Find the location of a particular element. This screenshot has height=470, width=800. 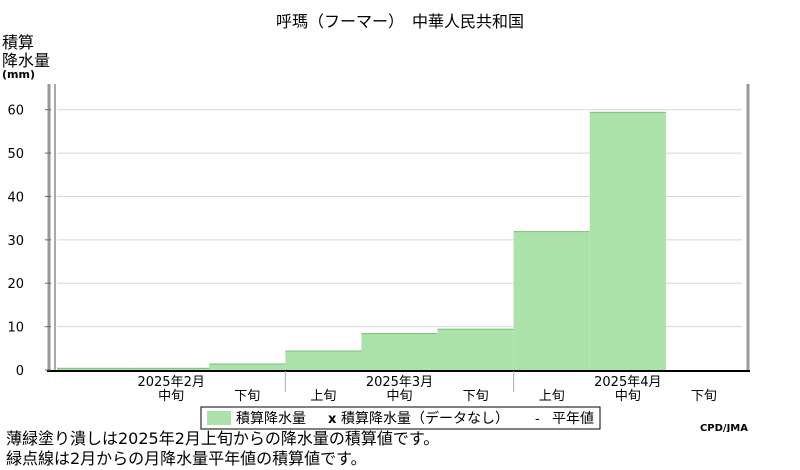

y-tick-label-30: 30 is located at coordinates (15, 241).